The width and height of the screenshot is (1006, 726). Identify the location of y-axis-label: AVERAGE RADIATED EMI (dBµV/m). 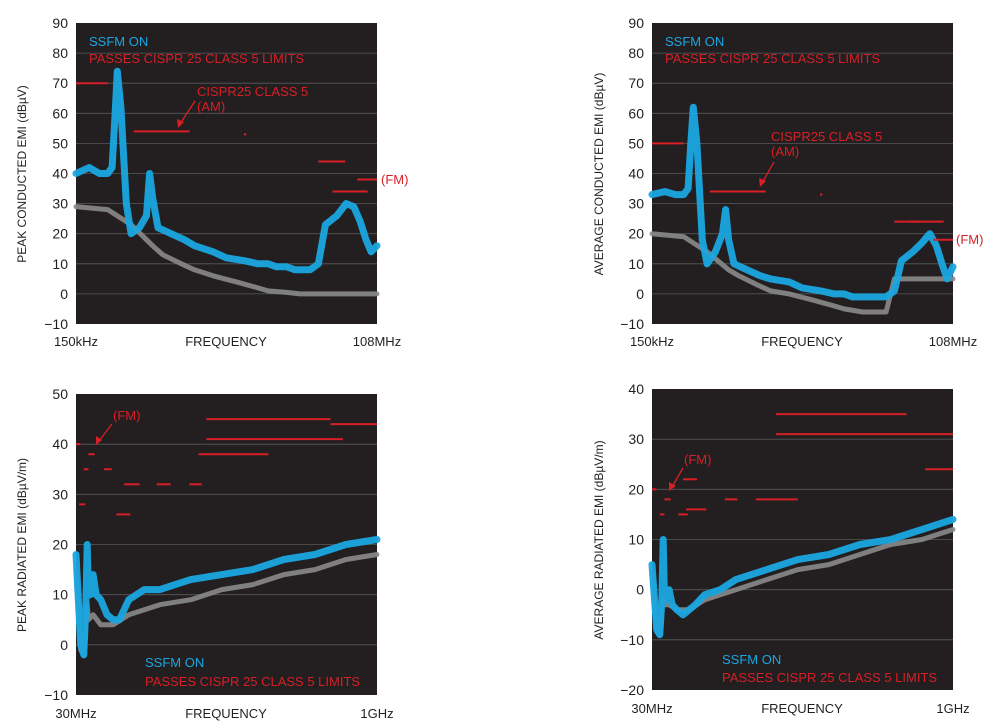
(599, 539).